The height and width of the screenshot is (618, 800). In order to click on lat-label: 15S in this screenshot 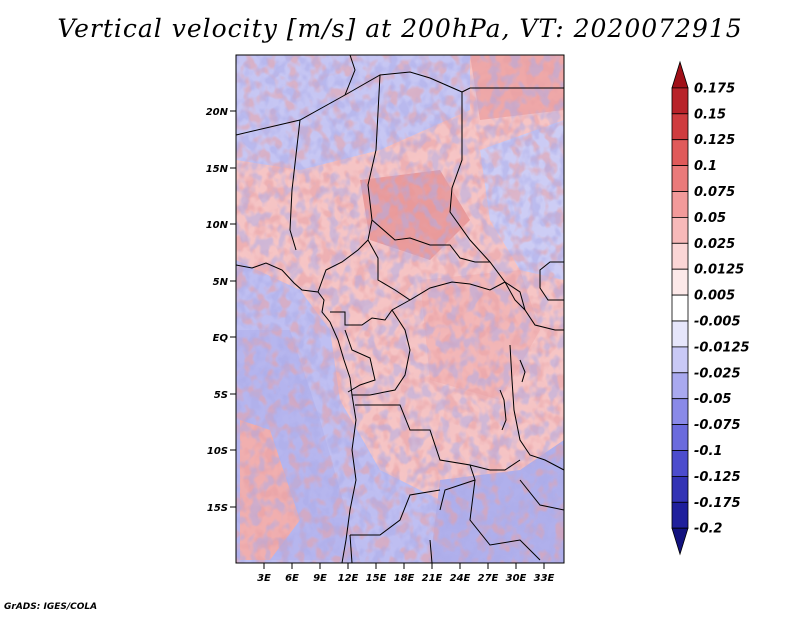, I will do `click(217, 508)`.